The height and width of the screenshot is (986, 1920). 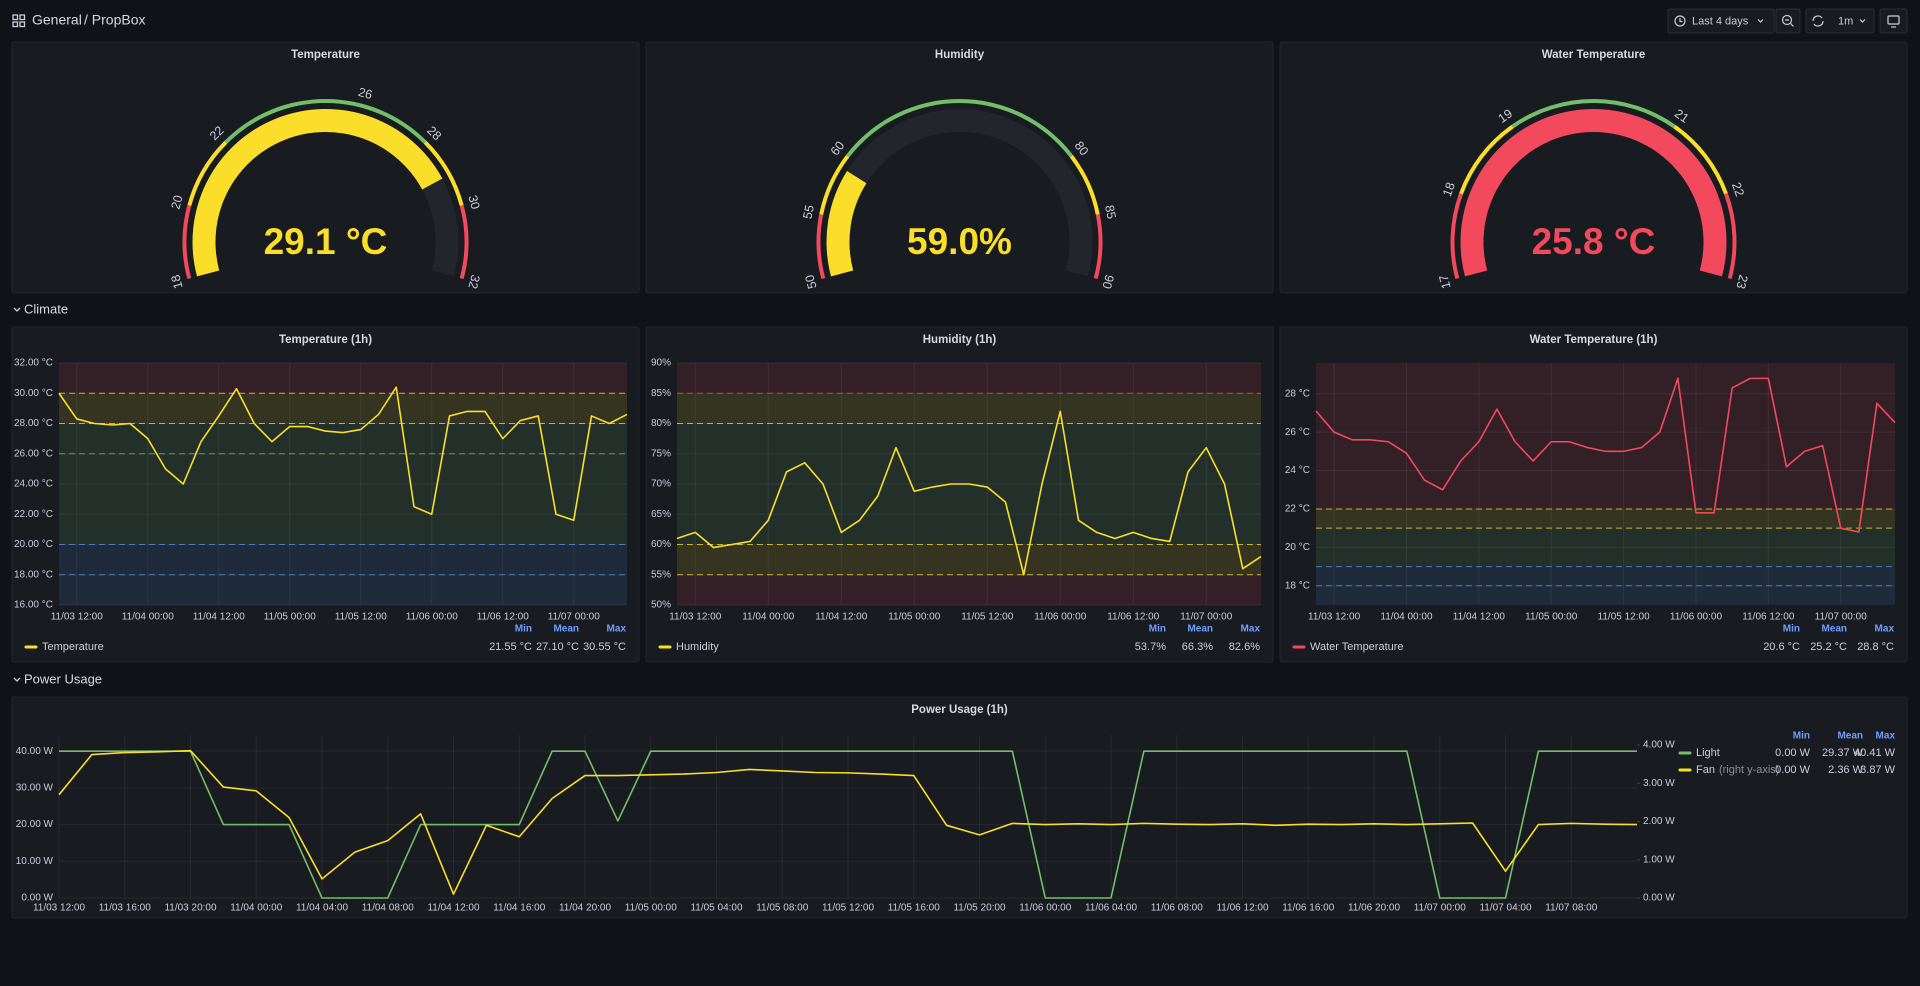 I want to click on zoom-out-button, so click(x=1788, y=21).